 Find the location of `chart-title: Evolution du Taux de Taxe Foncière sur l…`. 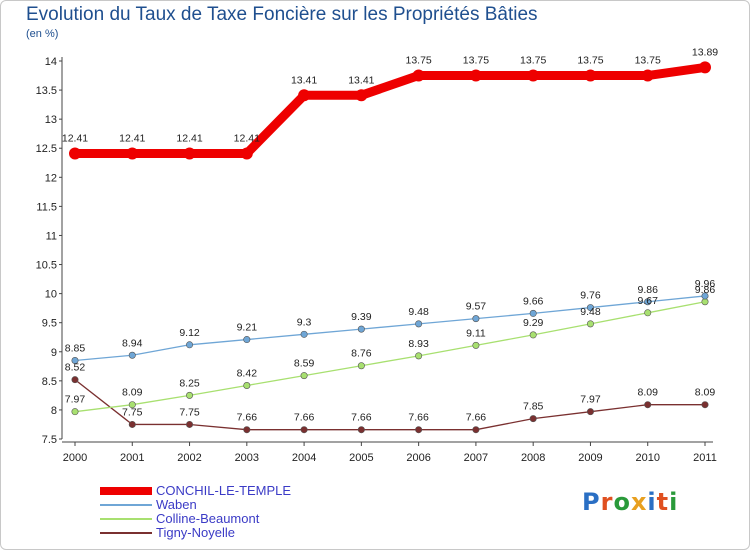

chart-title: Evolution du Taux de Taxe Foncière sur l… is located at coordinates (282, 14).